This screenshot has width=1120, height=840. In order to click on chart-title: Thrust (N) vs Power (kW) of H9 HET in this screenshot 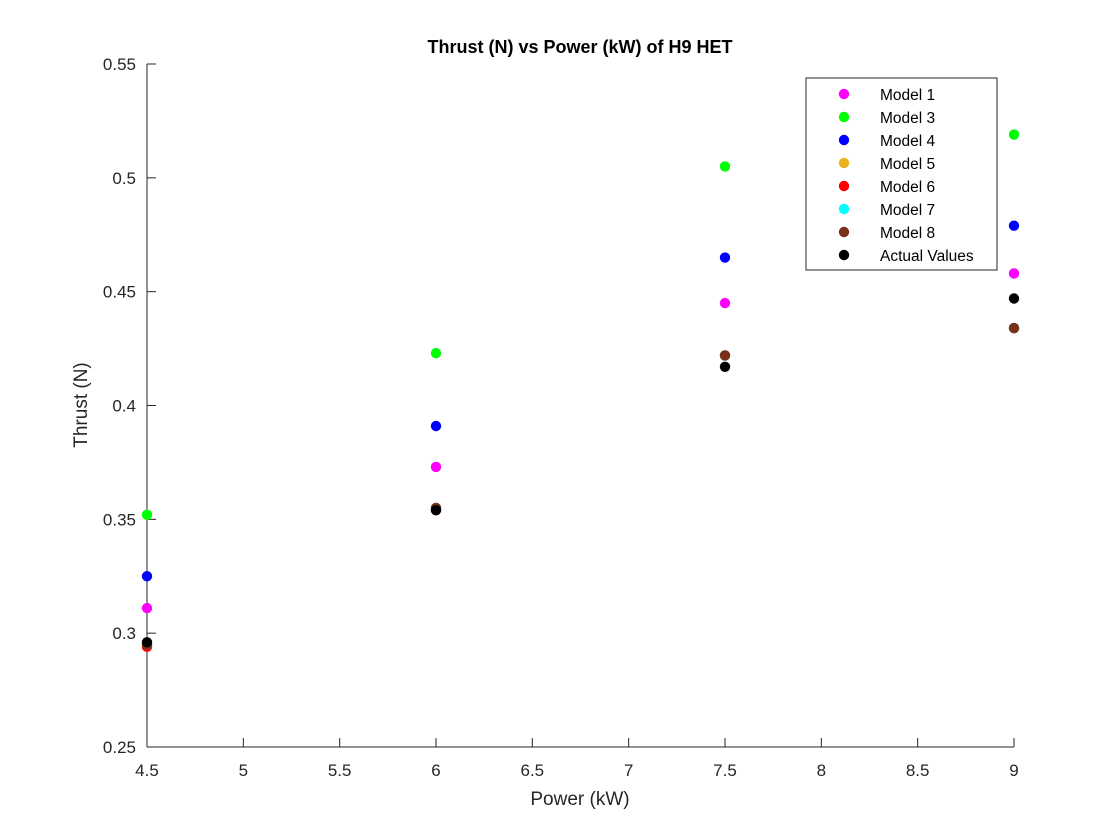, I will do `click(579, 47)`.